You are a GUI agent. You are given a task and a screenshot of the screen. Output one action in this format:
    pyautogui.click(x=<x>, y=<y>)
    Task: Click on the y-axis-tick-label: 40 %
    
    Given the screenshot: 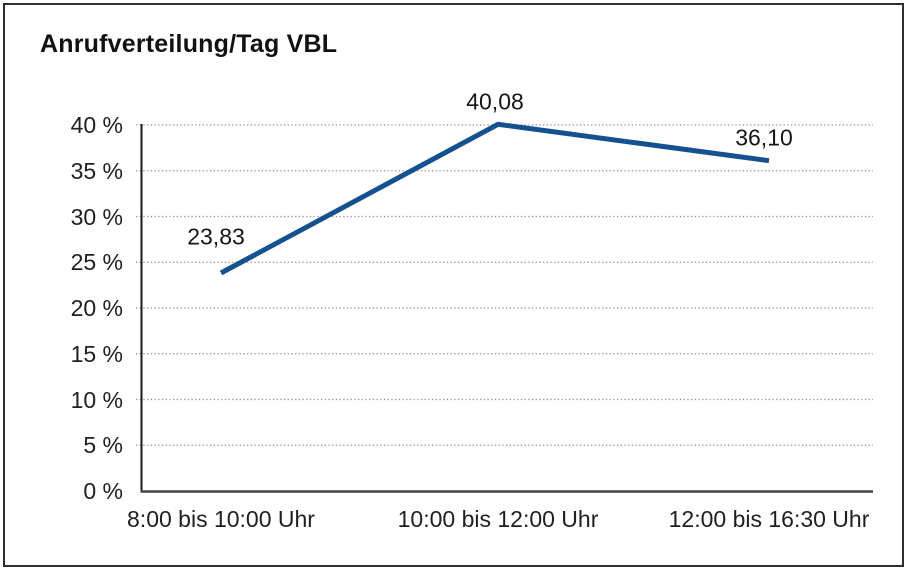 What is the action you would take?
    pyautogui.click(x=96, y=125)
    